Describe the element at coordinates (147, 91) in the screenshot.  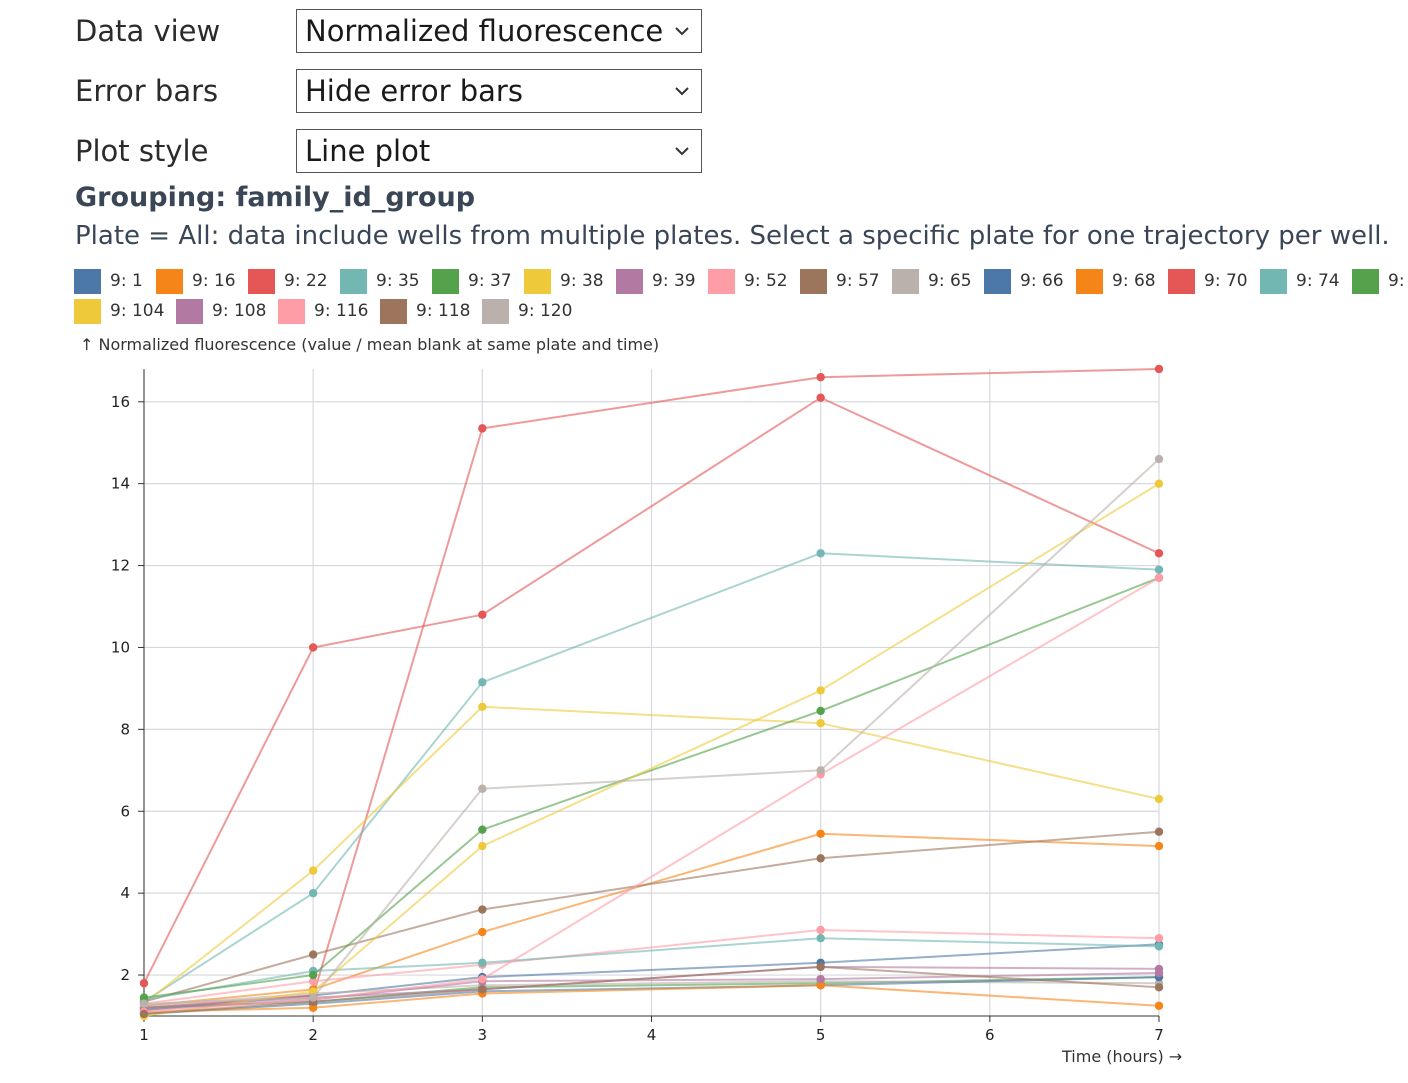
I see `error-bars-label: Error bars` at that location.